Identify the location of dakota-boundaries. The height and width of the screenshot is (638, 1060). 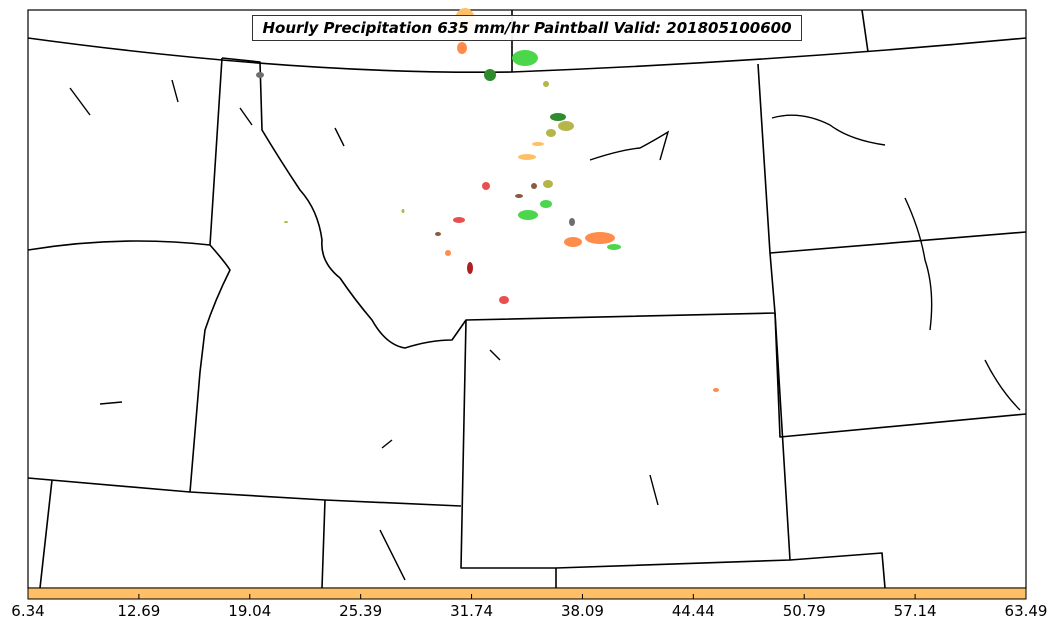
(898, 334).